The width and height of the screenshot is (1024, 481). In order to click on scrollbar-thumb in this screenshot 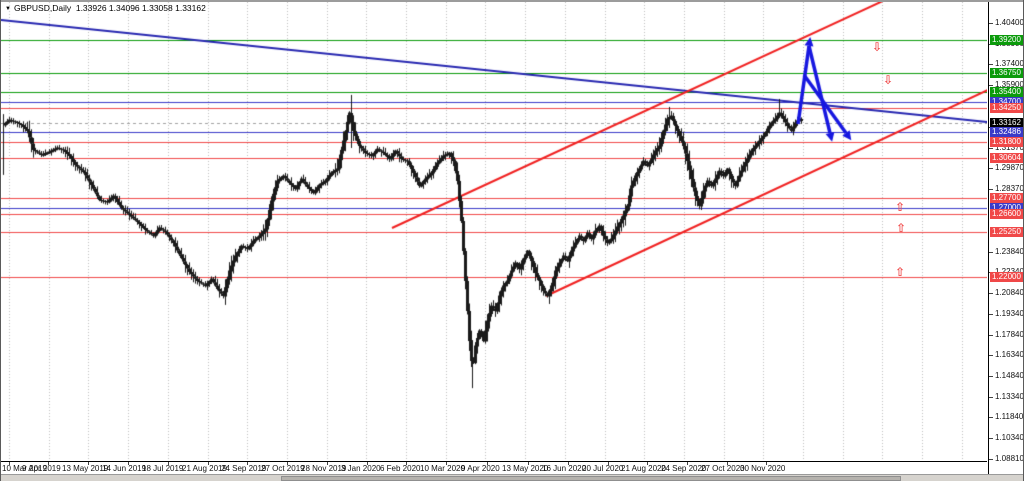, I will do `click(591, 478)`.